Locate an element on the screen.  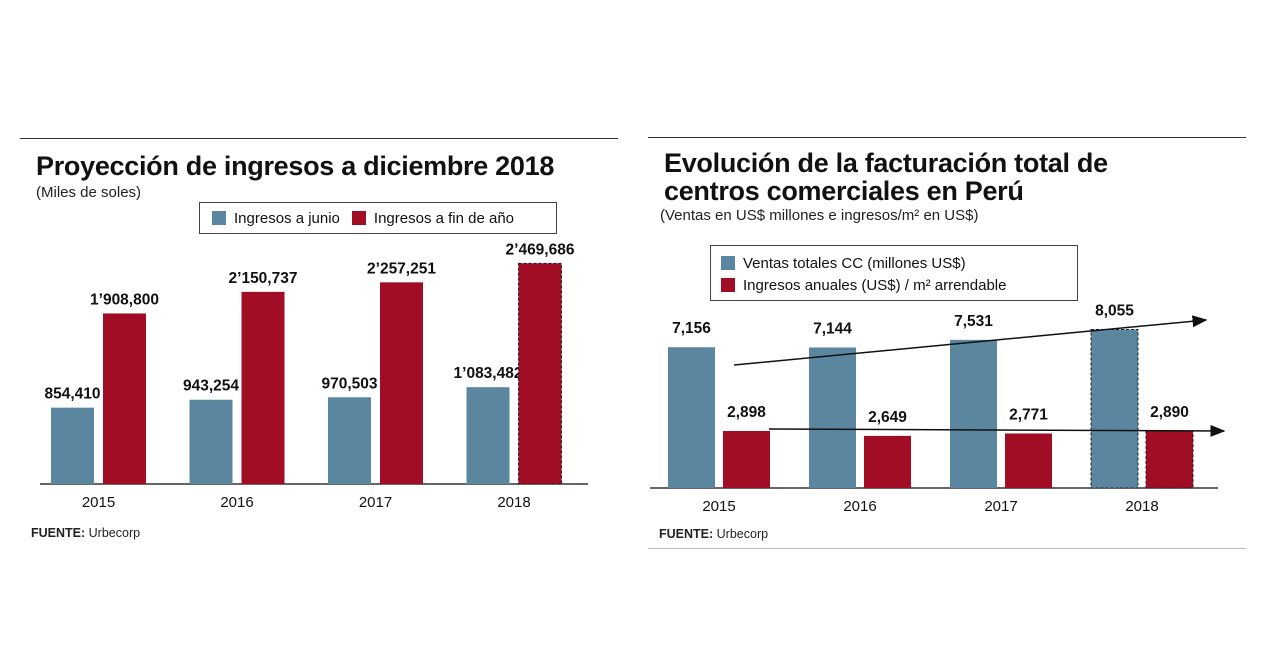
chart-subtitle: (Miles de soles) is located at coordinates (89, 192).